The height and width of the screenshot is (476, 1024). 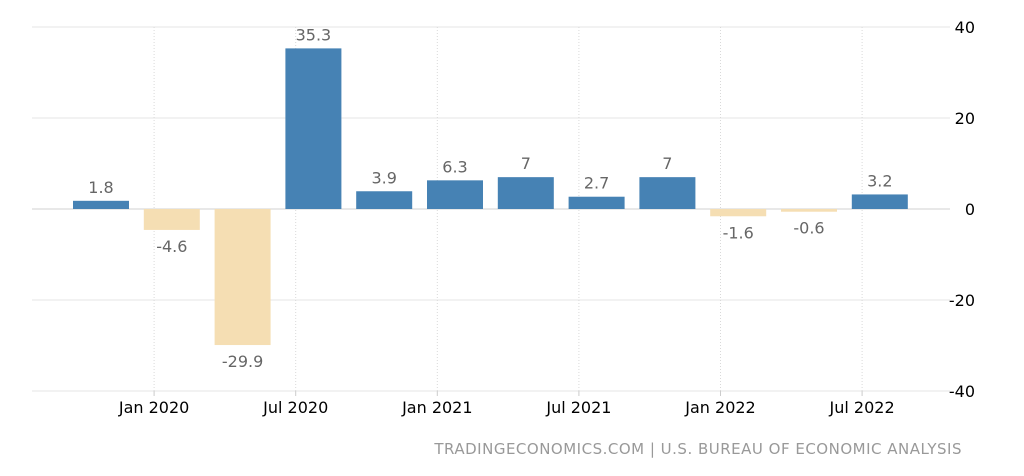 I want to click on bar-value-label: 6.3, so click(x=454, y=166).